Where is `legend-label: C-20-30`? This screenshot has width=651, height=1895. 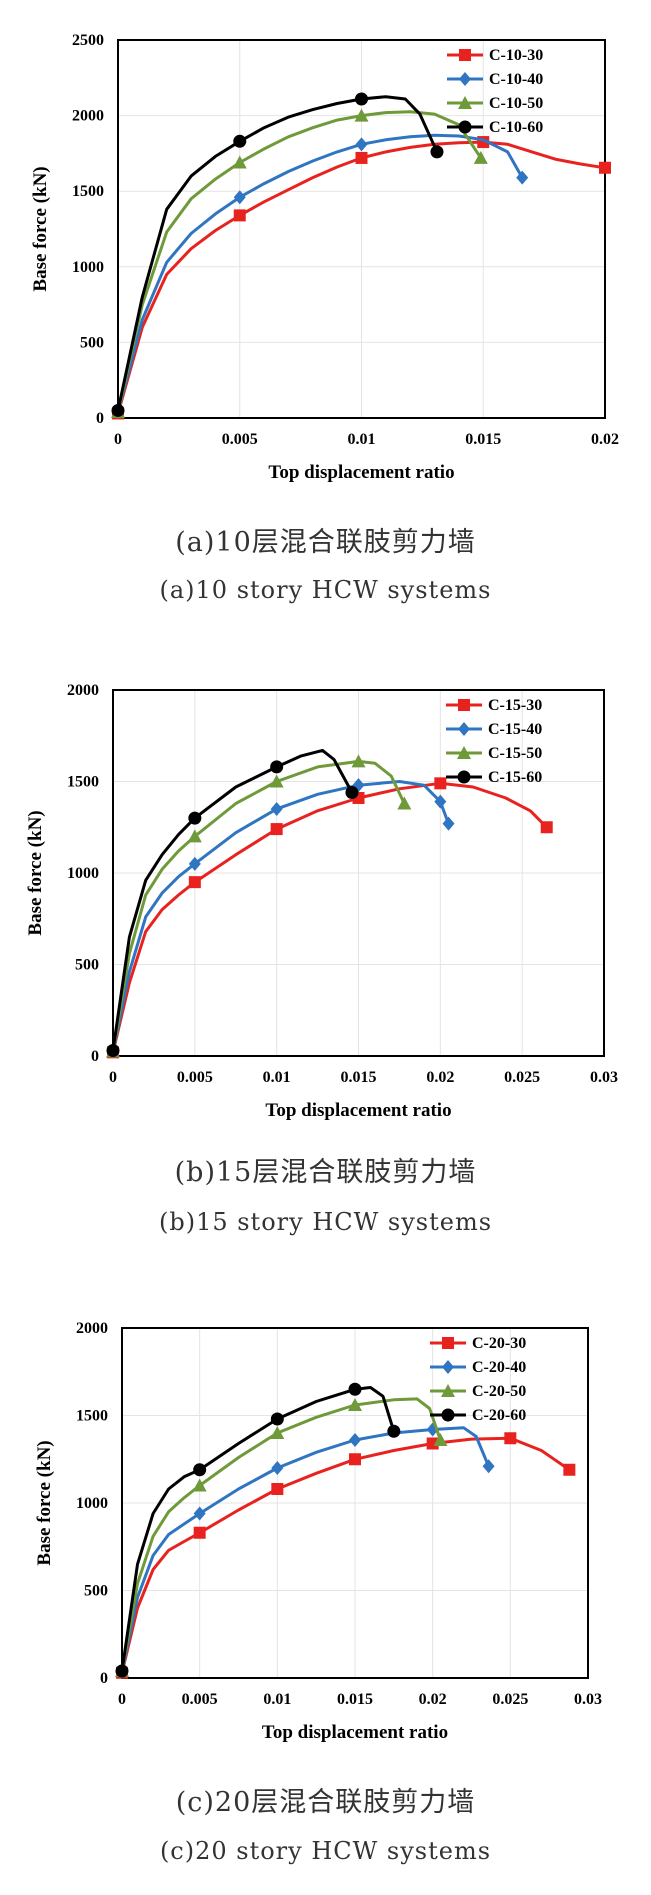 legend-label: C-20-30 is located at coordinates (499, 1343).